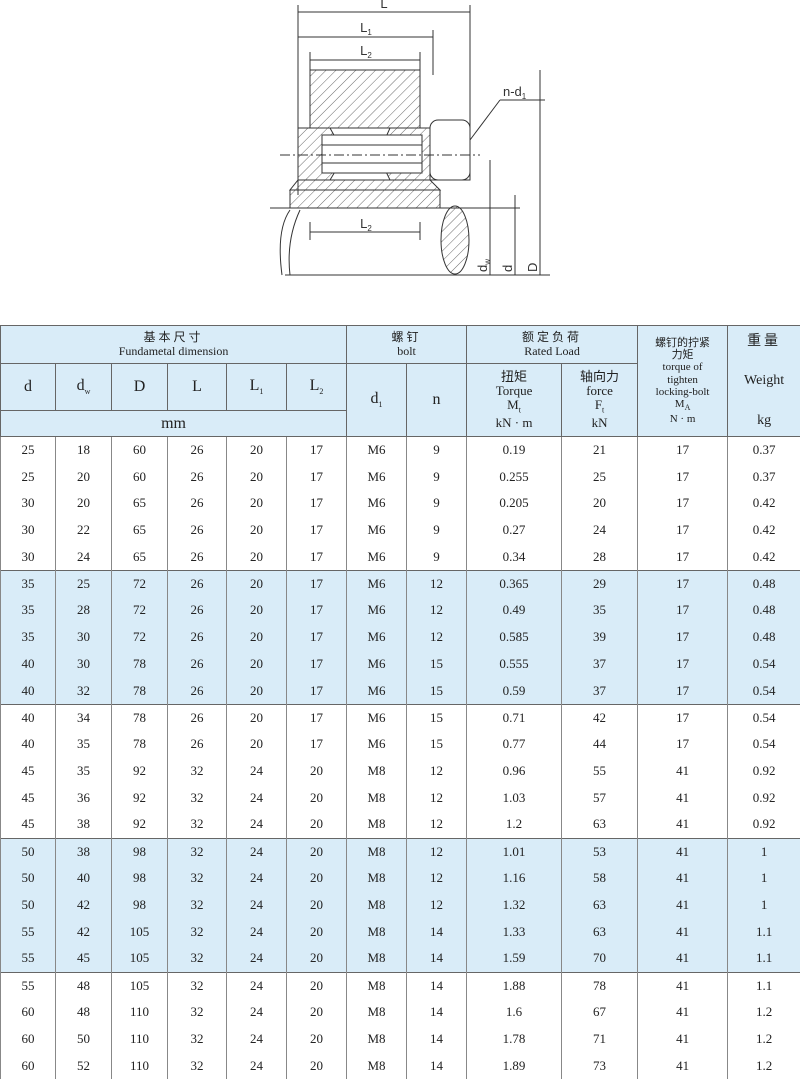 The image size is (800, 1079). I want to click on table-cell: 39, so click(600, 637).